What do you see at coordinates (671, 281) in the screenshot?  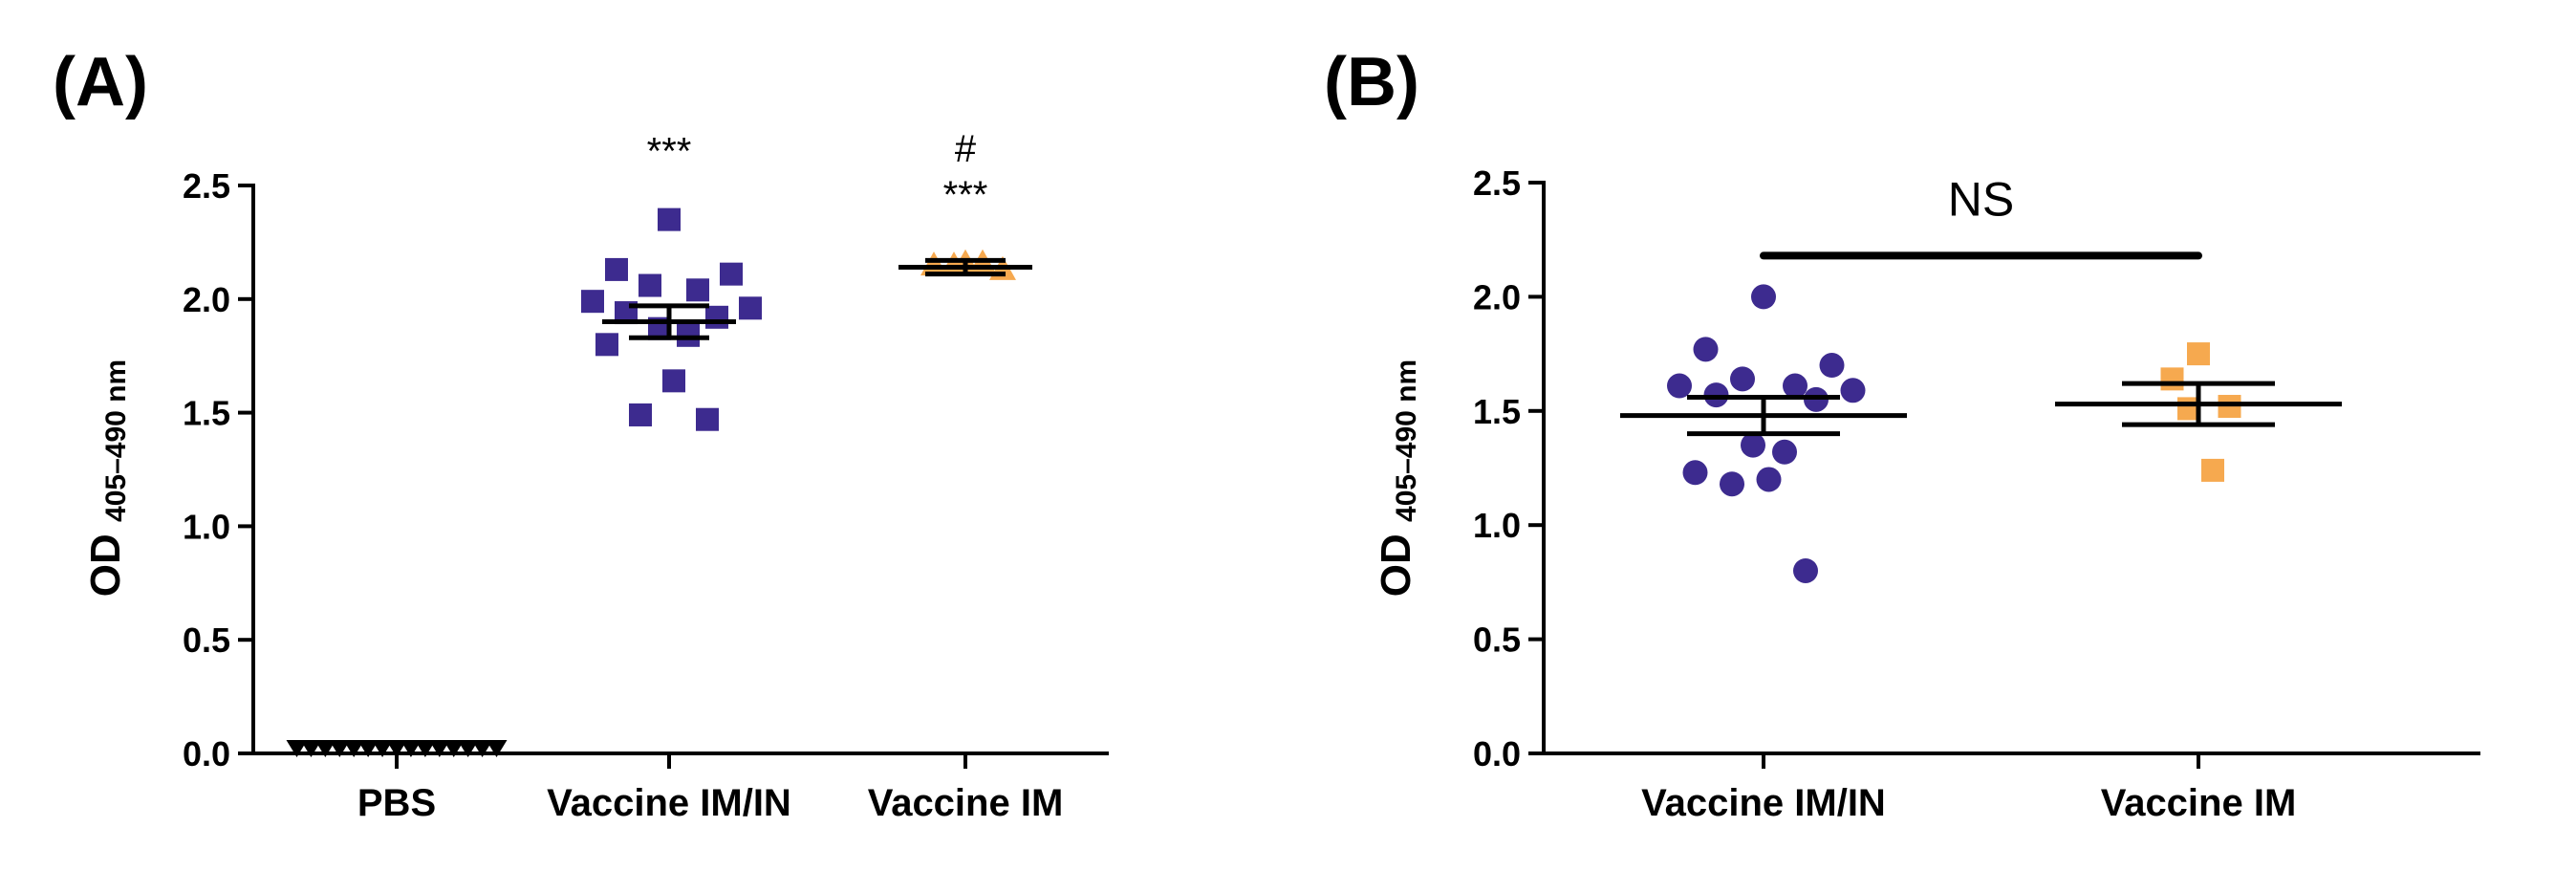 I see `series-vaccine-im-in: ***` at bounding box center [671, 281].